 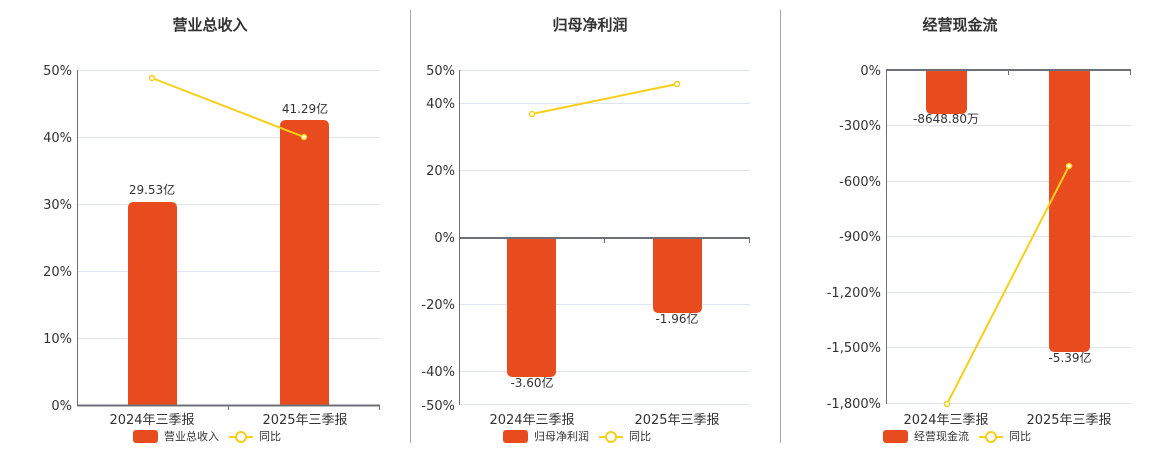 I want to click on y-axis-labels: 50% 40% 20% 0% -20% -40% -50%, so click(x=438, y=239).